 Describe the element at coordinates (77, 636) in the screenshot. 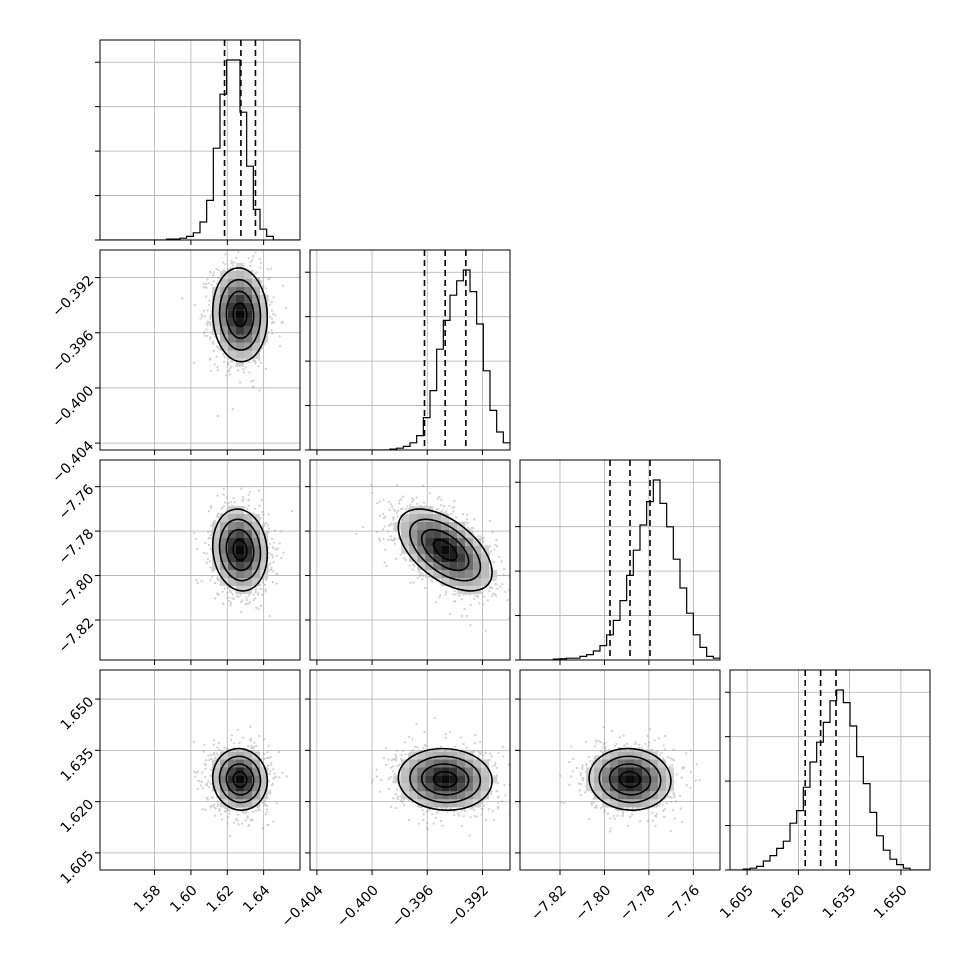

I see `y-tick-label: −7.82` at that location.